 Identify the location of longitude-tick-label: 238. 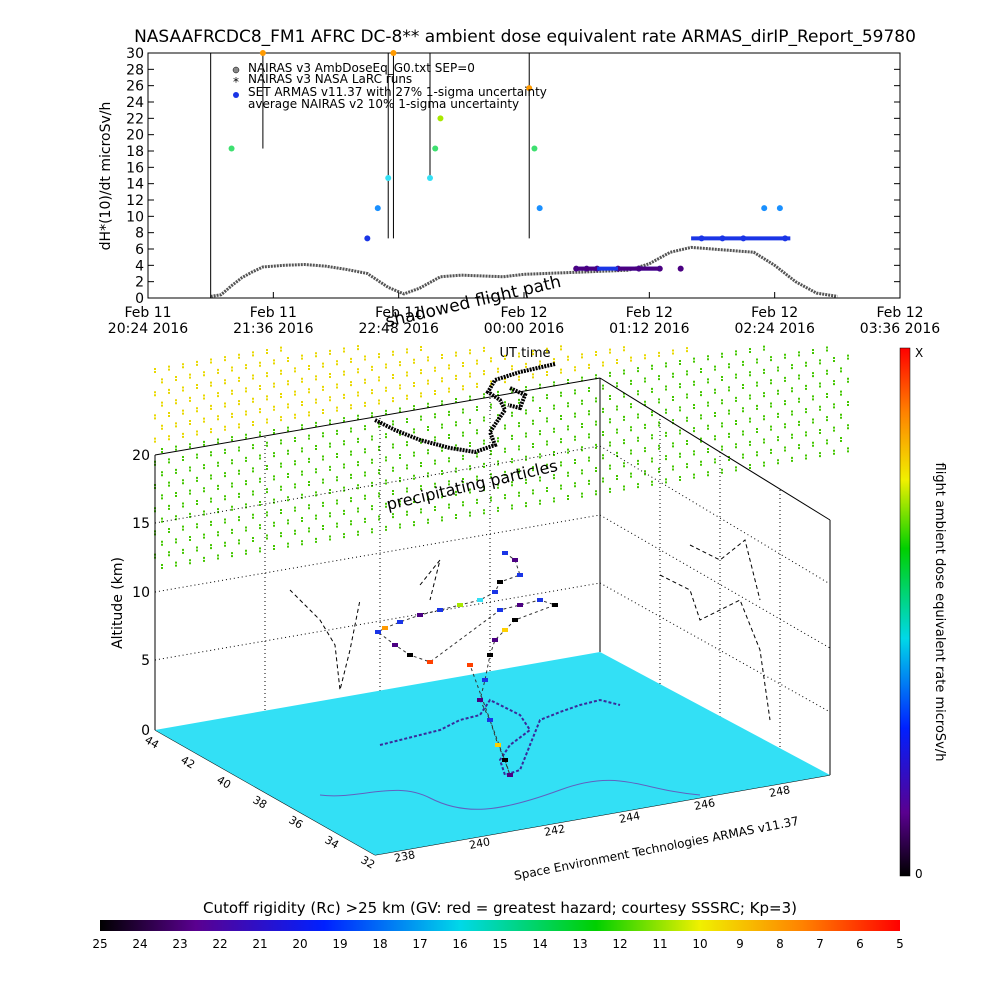
(404, 856).